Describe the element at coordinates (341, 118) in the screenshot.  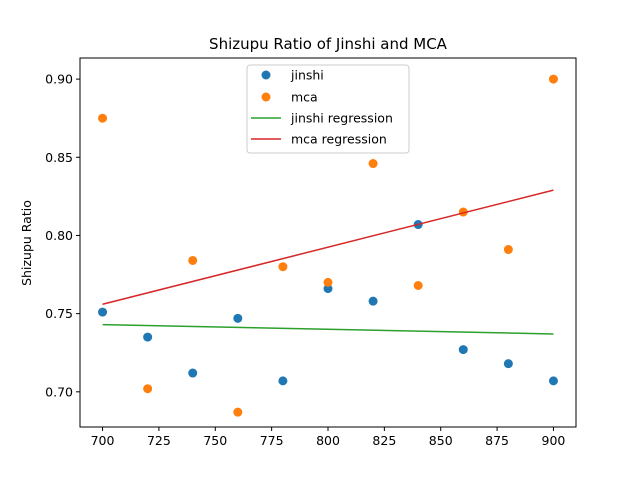
I see `legend-label-jinshi-regression: jinshi regression` at that location.